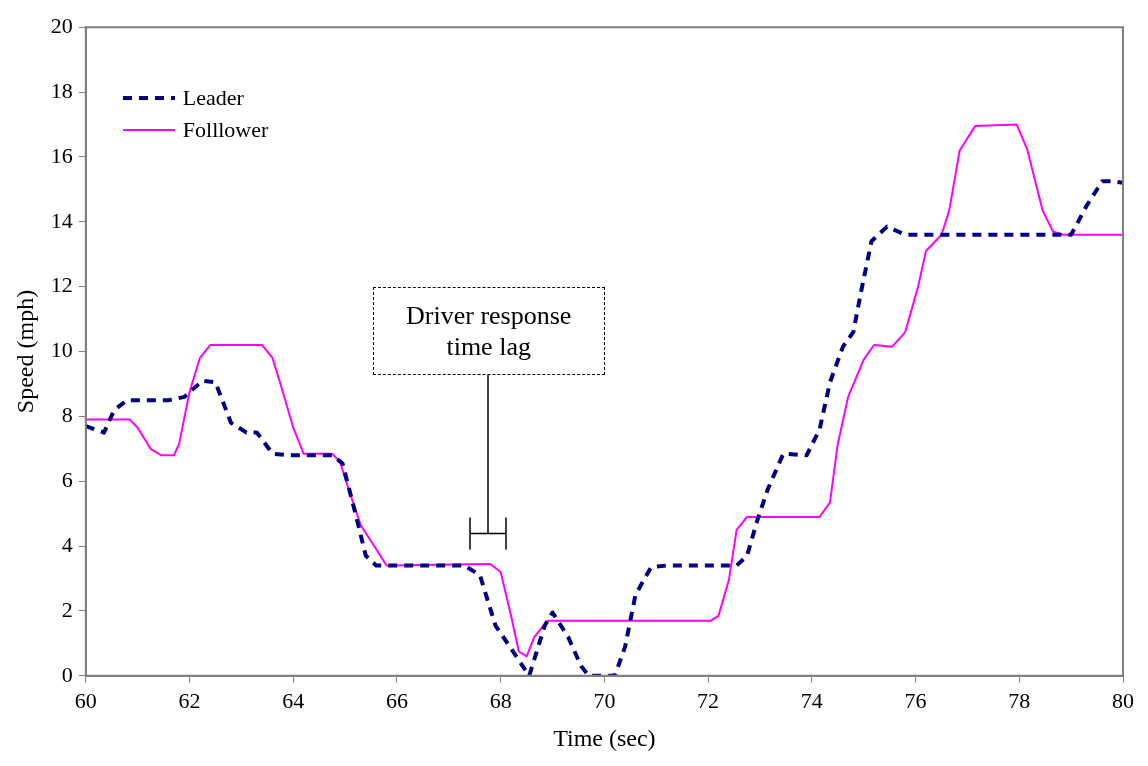  I want to click on legend-label: Leader, so click(213, 98).